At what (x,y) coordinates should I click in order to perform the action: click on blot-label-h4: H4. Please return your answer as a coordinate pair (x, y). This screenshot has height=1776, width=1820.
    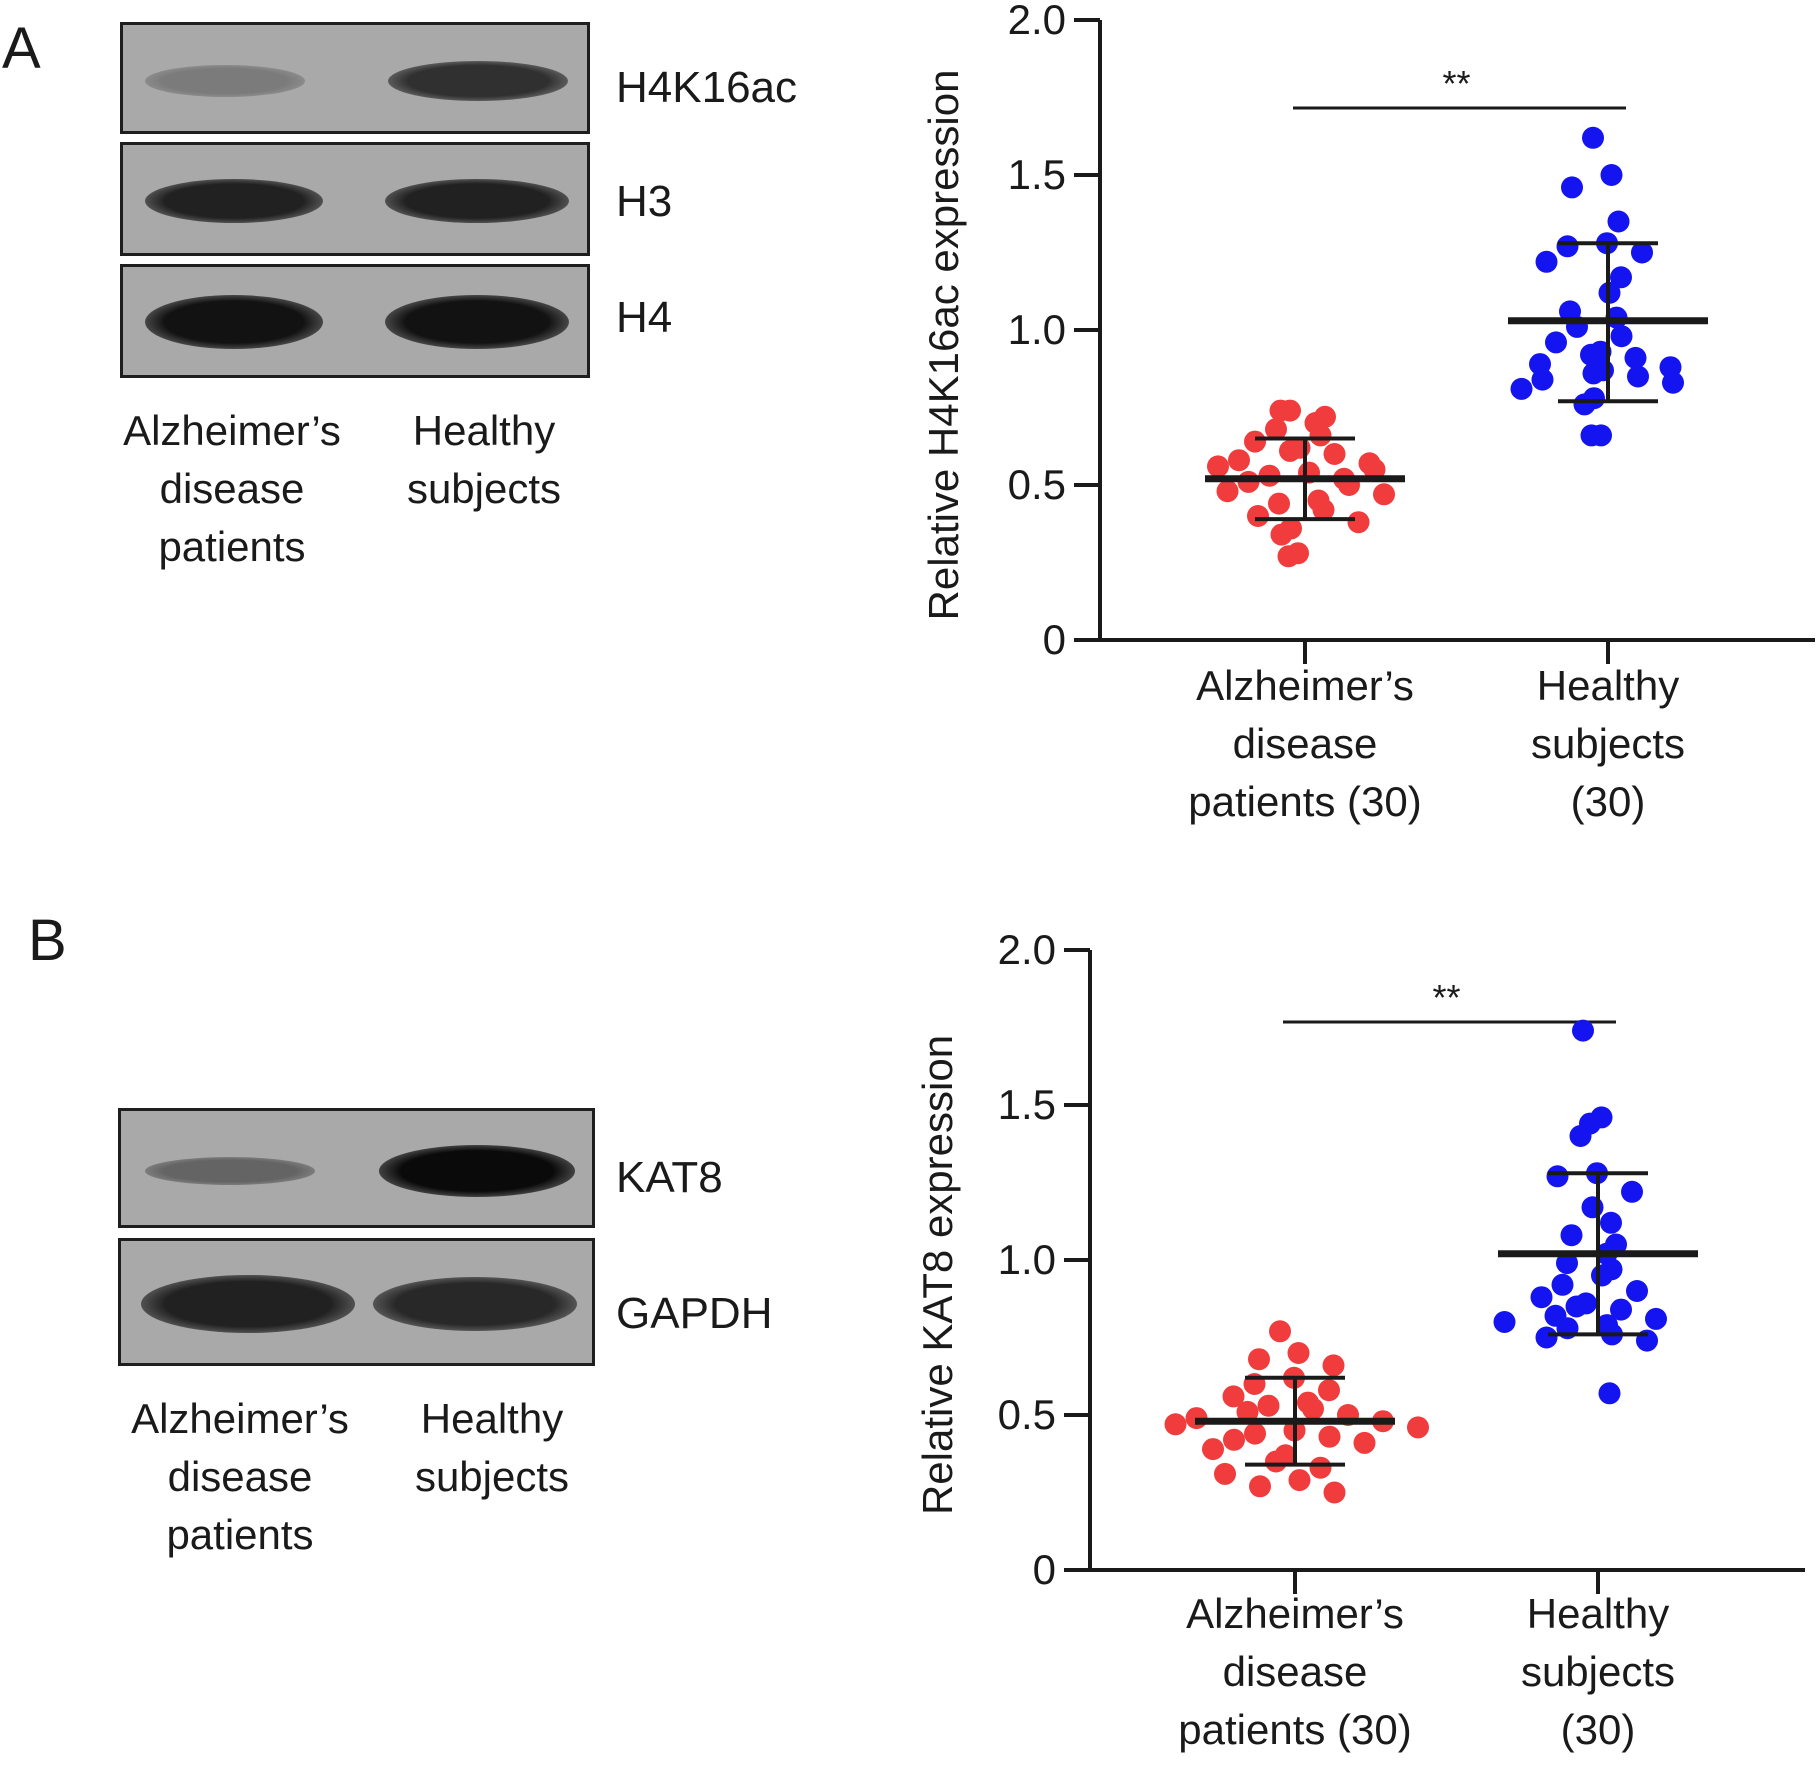
    Looking at the image, I should click on (644, 317).